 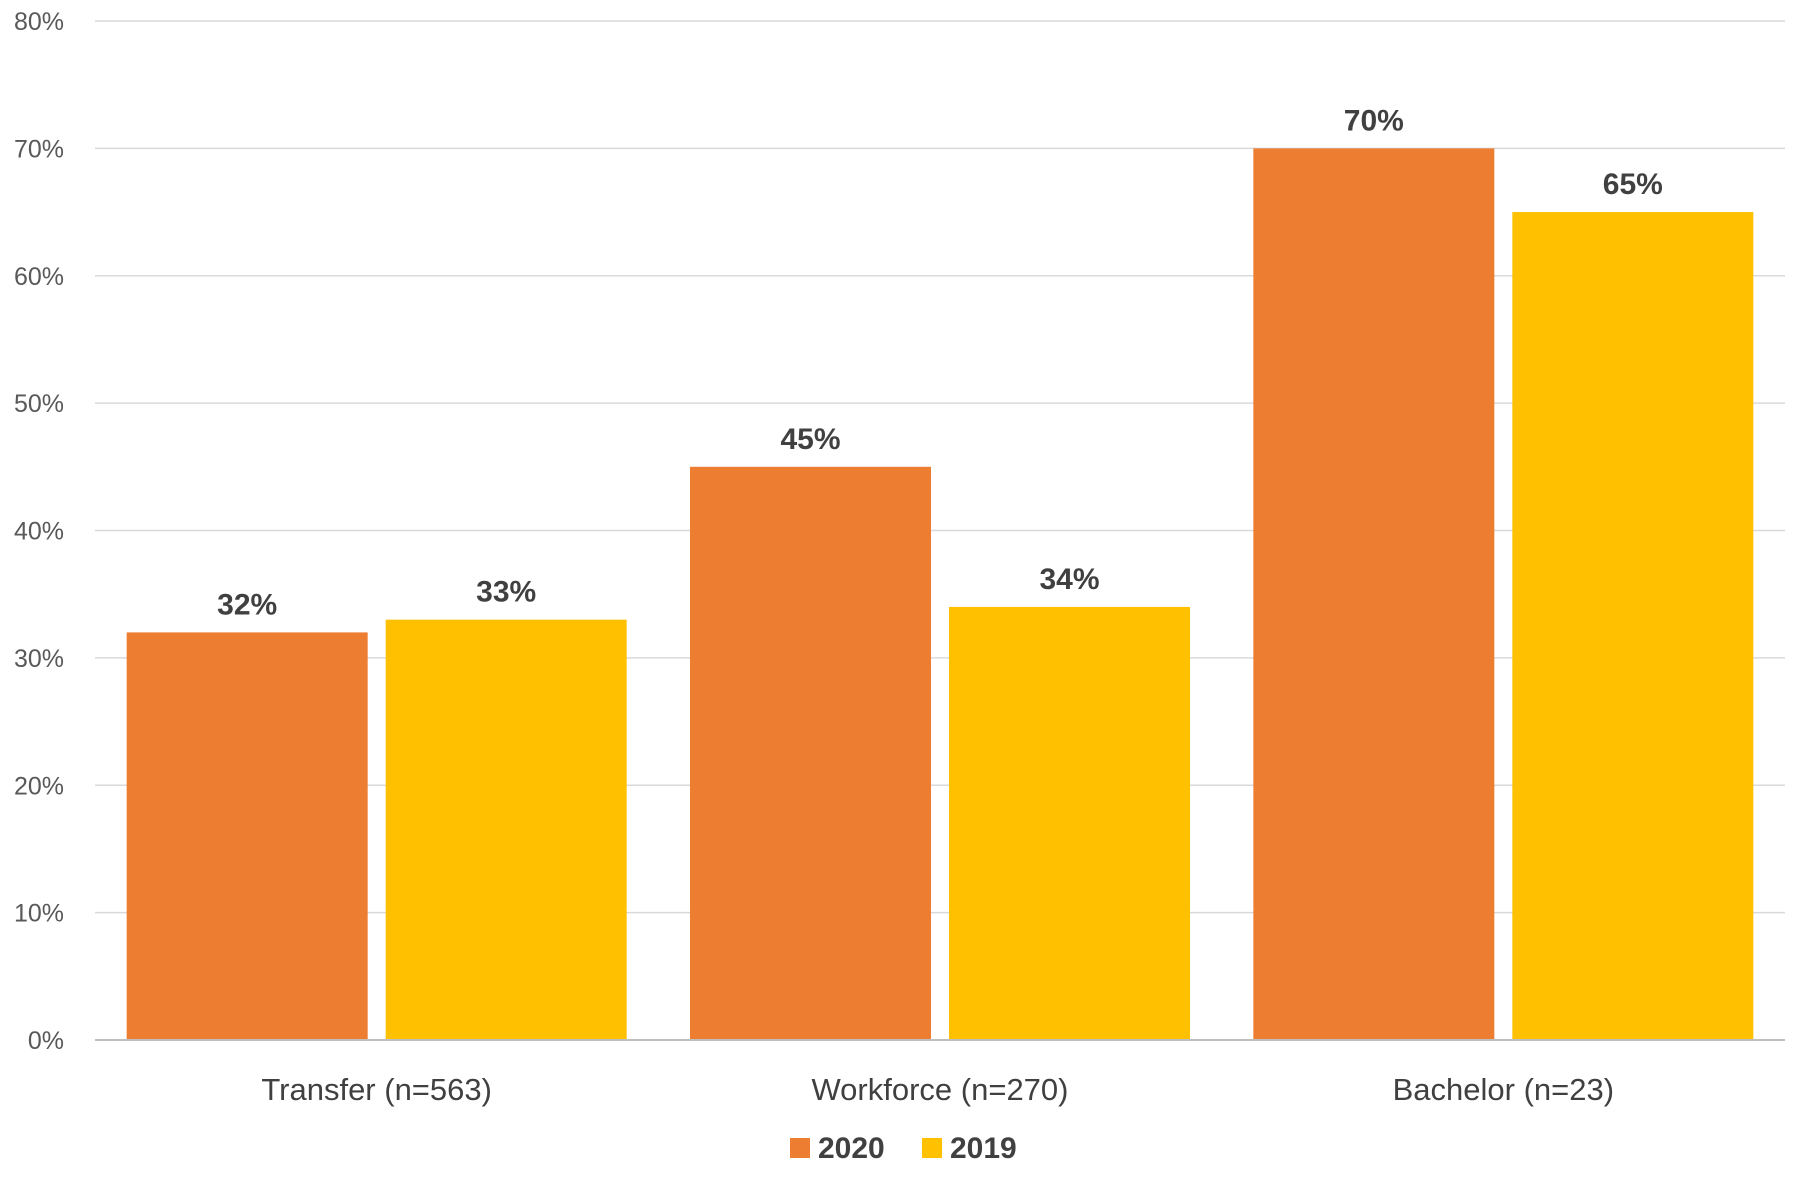 What do you see at coordinates (1069, 579) in the screenshot?
I see `data-label: 34%` at bounding box center [1069, 579].